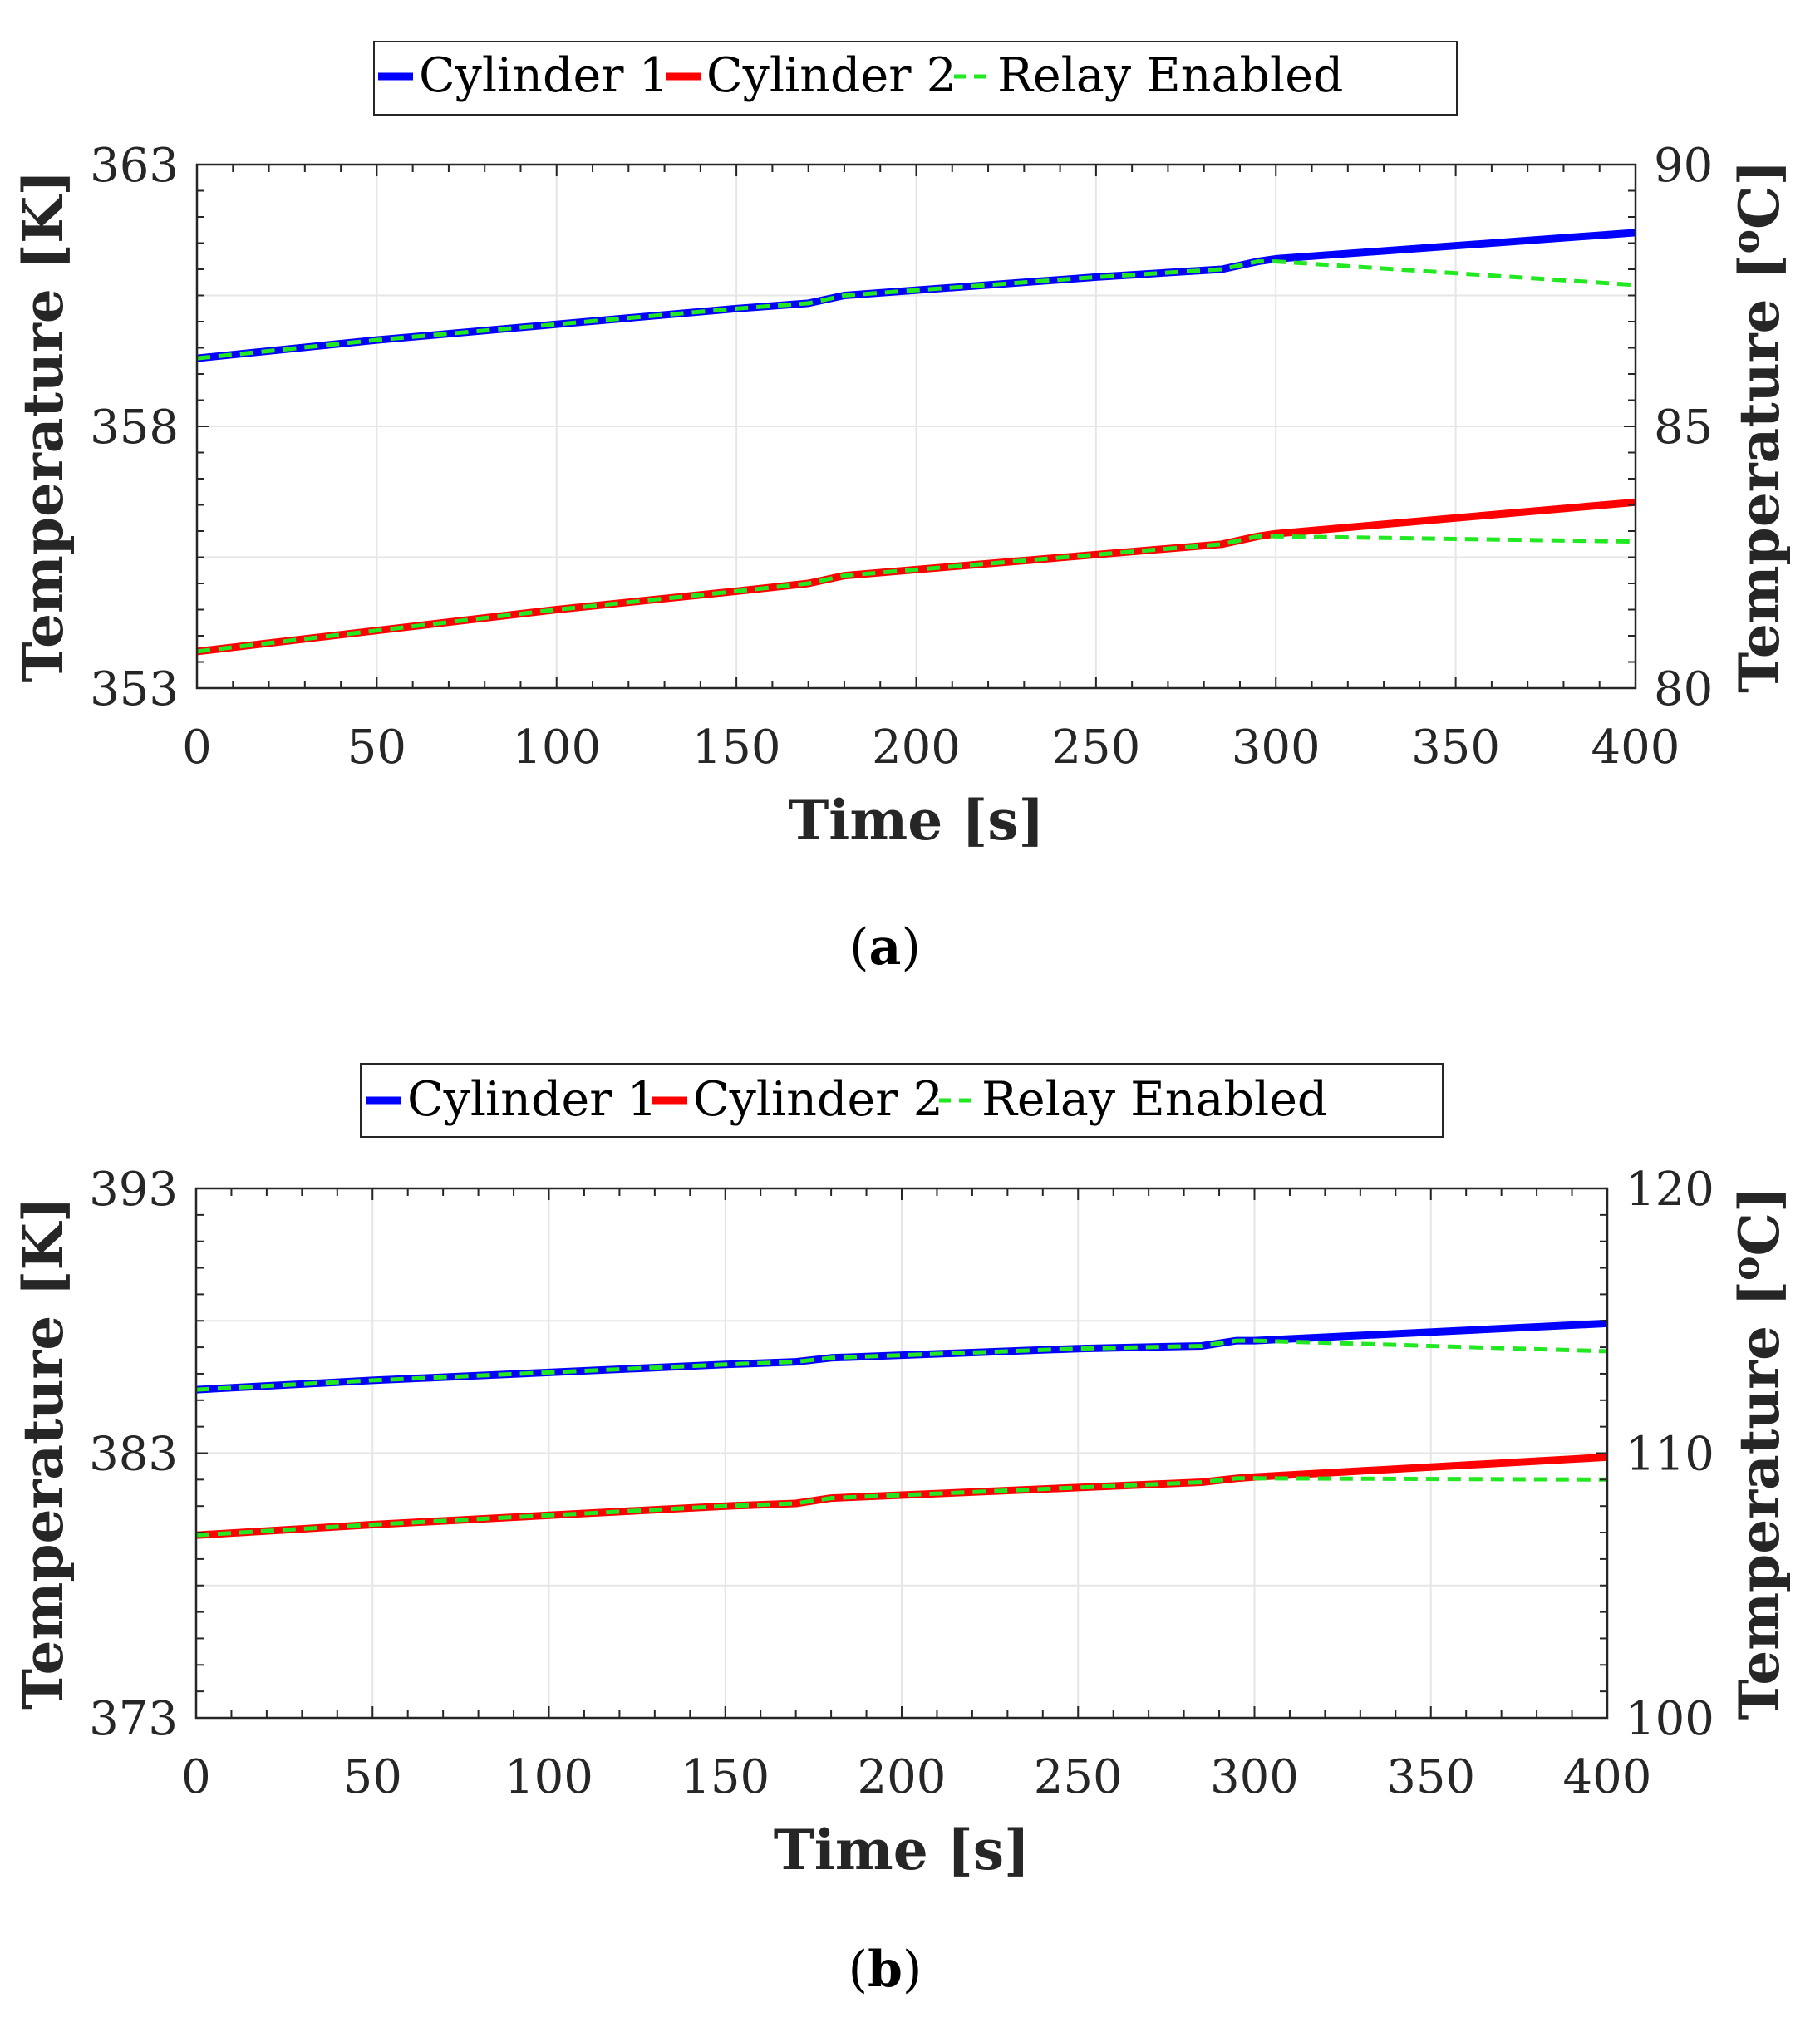 The image size is (1820, 2032). Describe the element at coordinates (1670, 1190) in the screenshot. I see `y-tick-label-right: 120` at that location.